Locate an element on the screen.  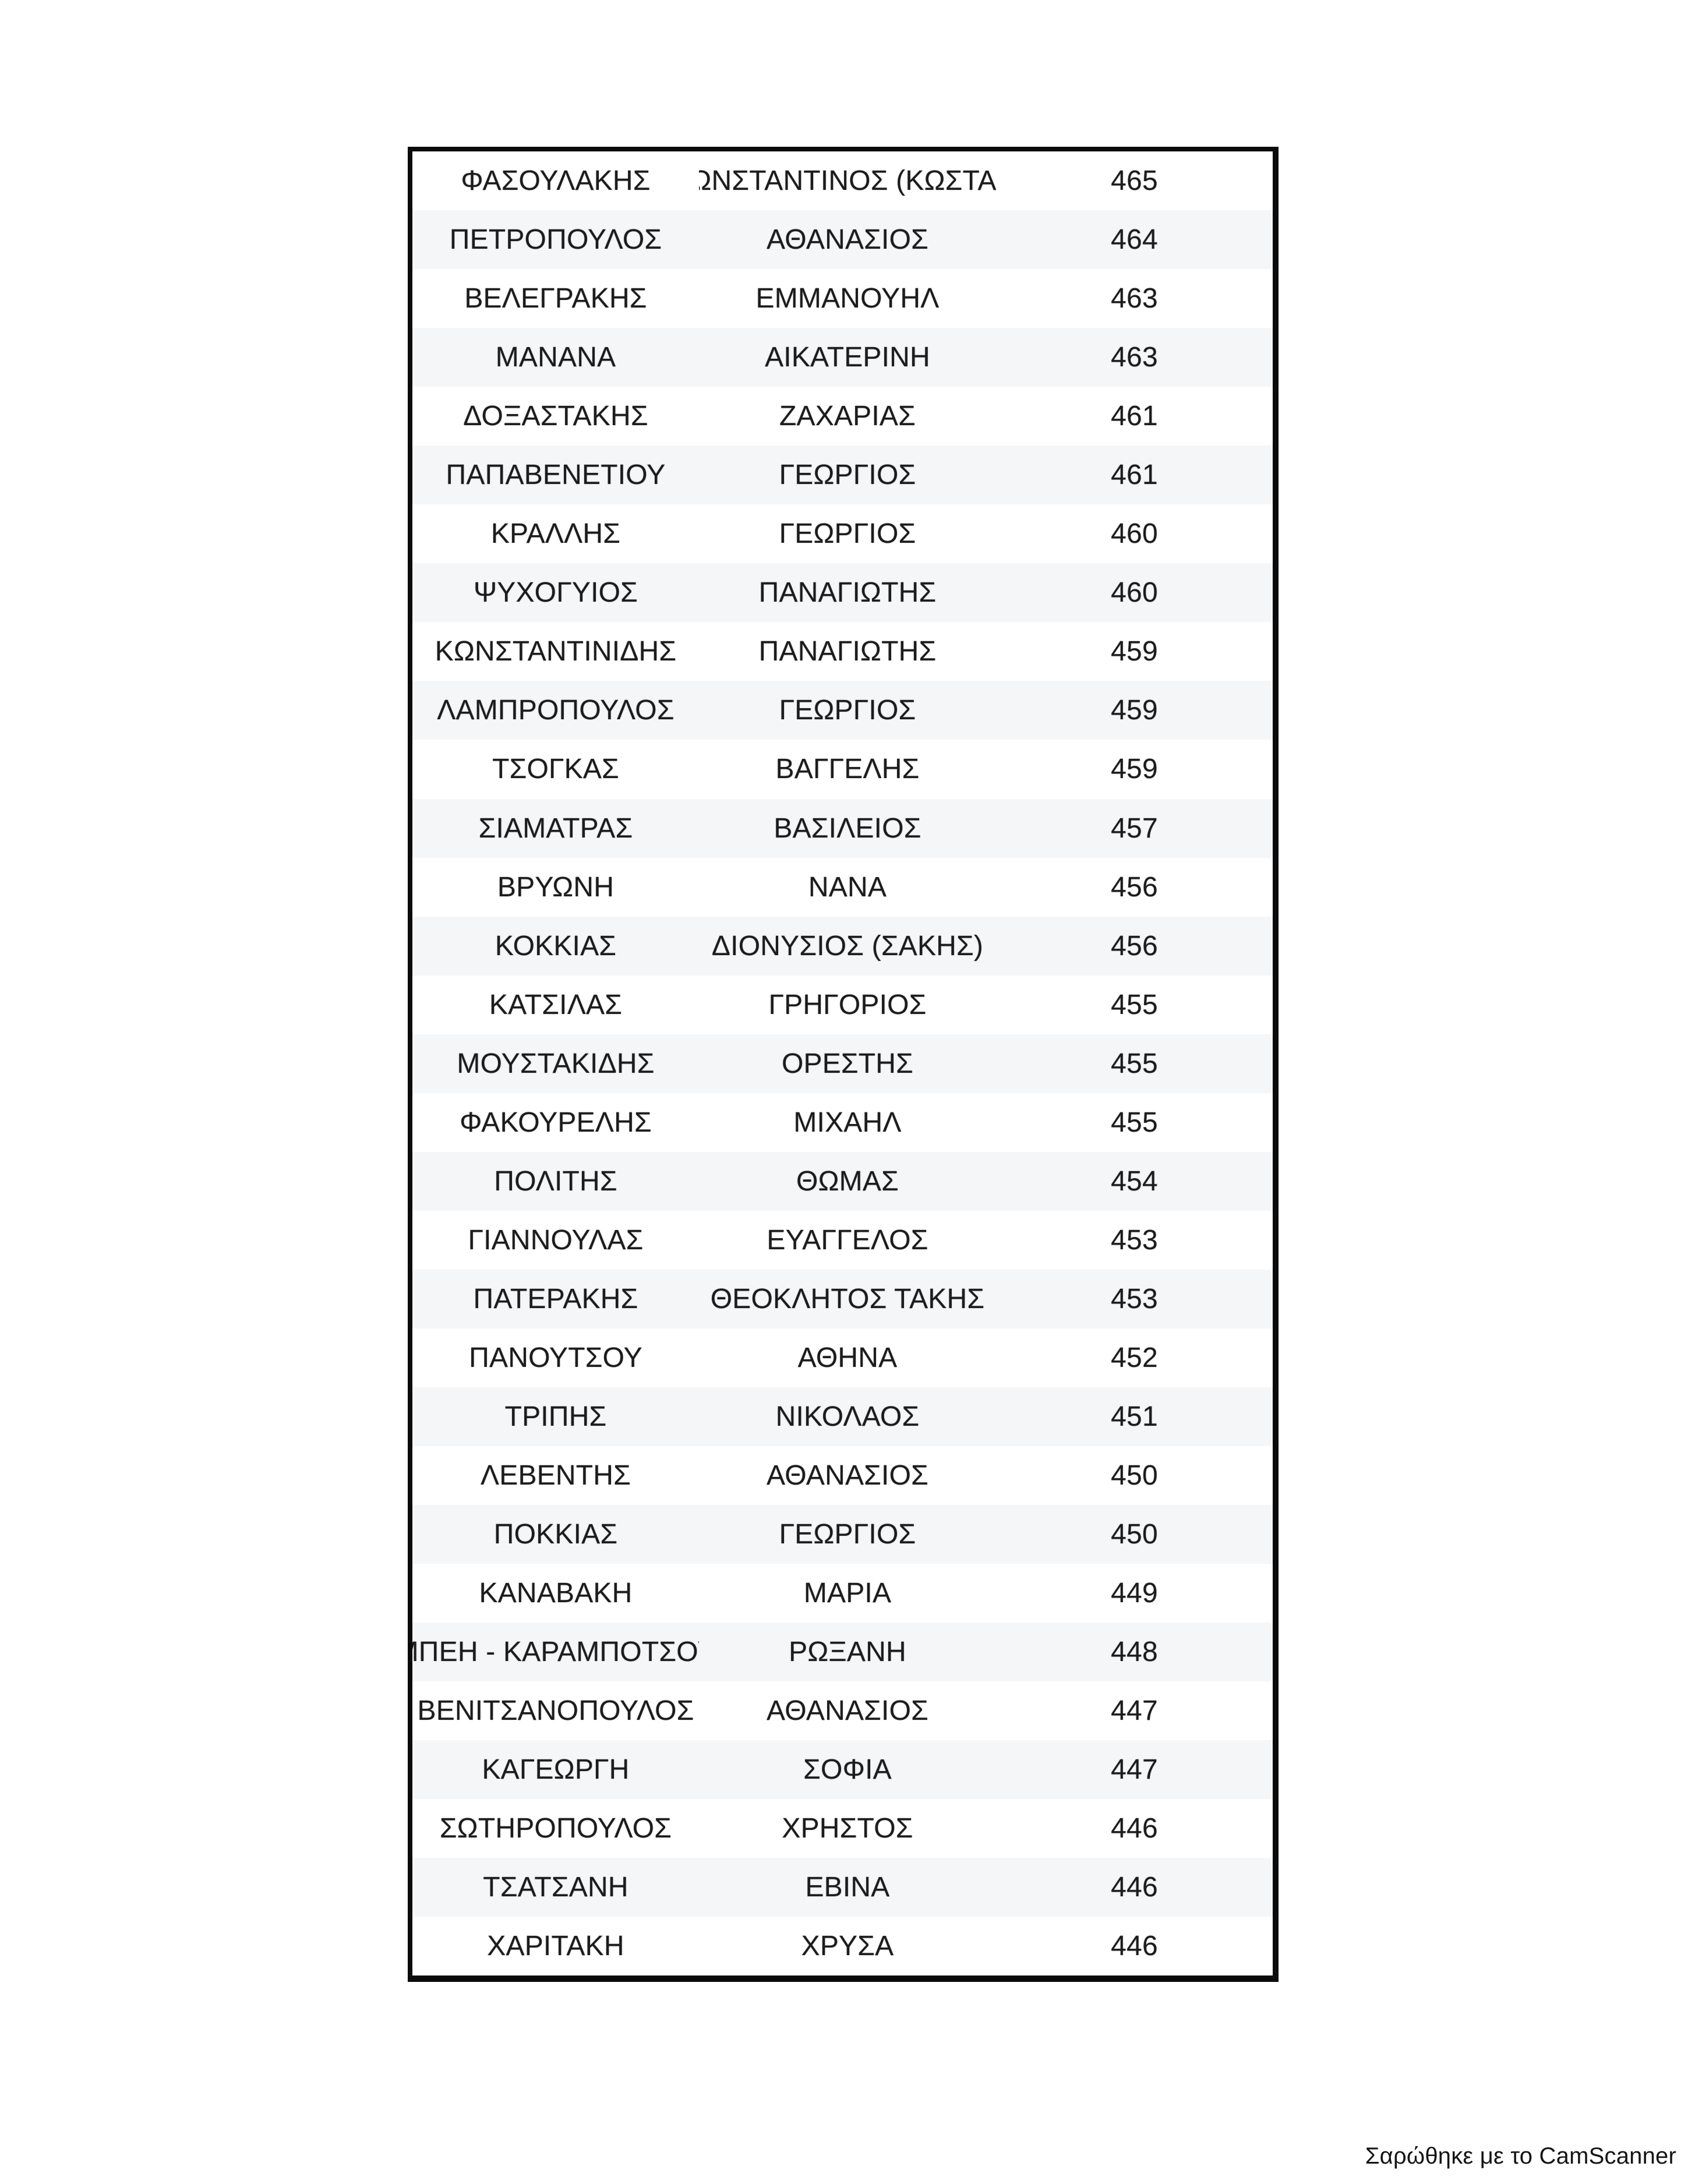
surname-cell: ΠΟΛΙΤΗΣ is located at coordinates (555, 1181).